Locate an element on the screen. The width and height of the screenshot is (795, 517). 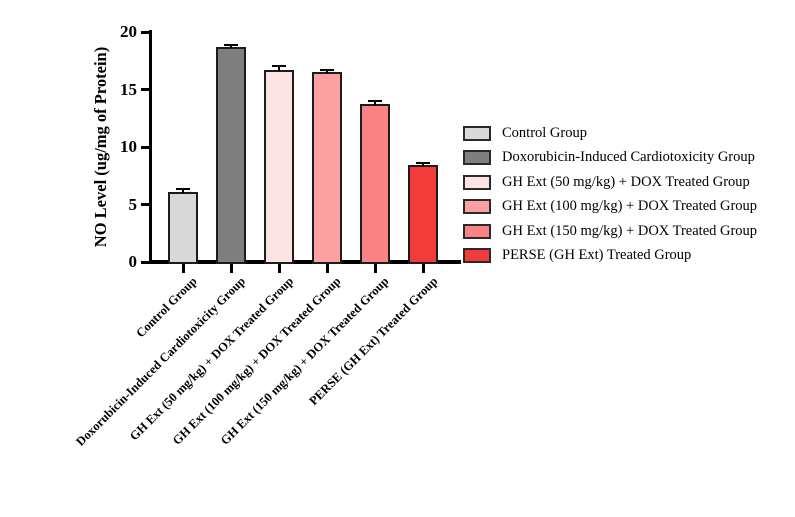
legend-item: GH Ext (50 mg/kg) + DOX Treated Group is located at coordinates (610, 182).